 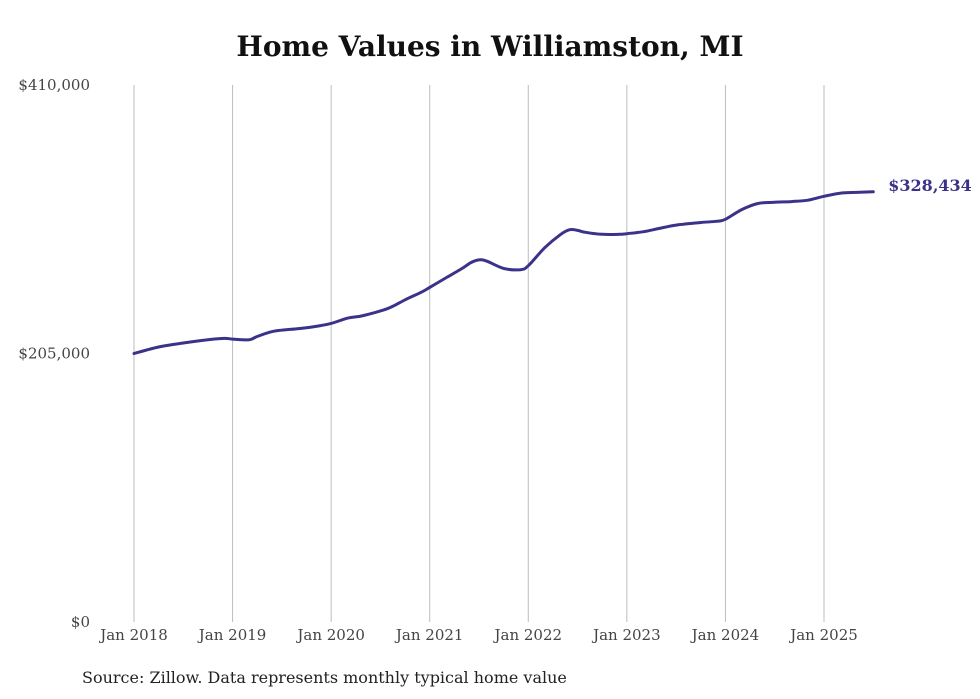 What do you see at coordinates (232, 635) in the screenshot?
I see `x-tick-label: Jan 2019` at bounding box center [232, 635].